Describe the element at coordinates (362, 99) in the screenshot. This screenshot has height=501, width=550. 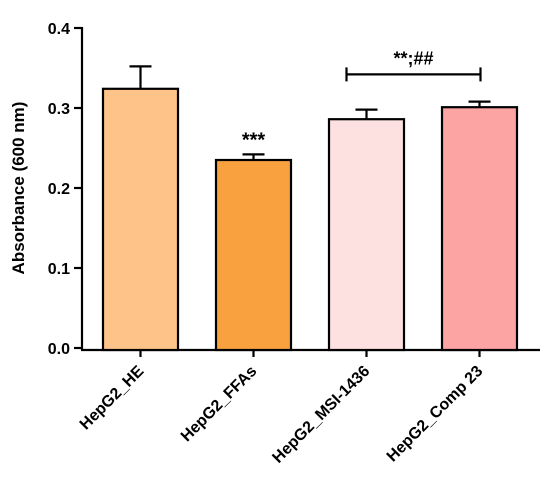
I see `annotations: *** **;##` at that location.